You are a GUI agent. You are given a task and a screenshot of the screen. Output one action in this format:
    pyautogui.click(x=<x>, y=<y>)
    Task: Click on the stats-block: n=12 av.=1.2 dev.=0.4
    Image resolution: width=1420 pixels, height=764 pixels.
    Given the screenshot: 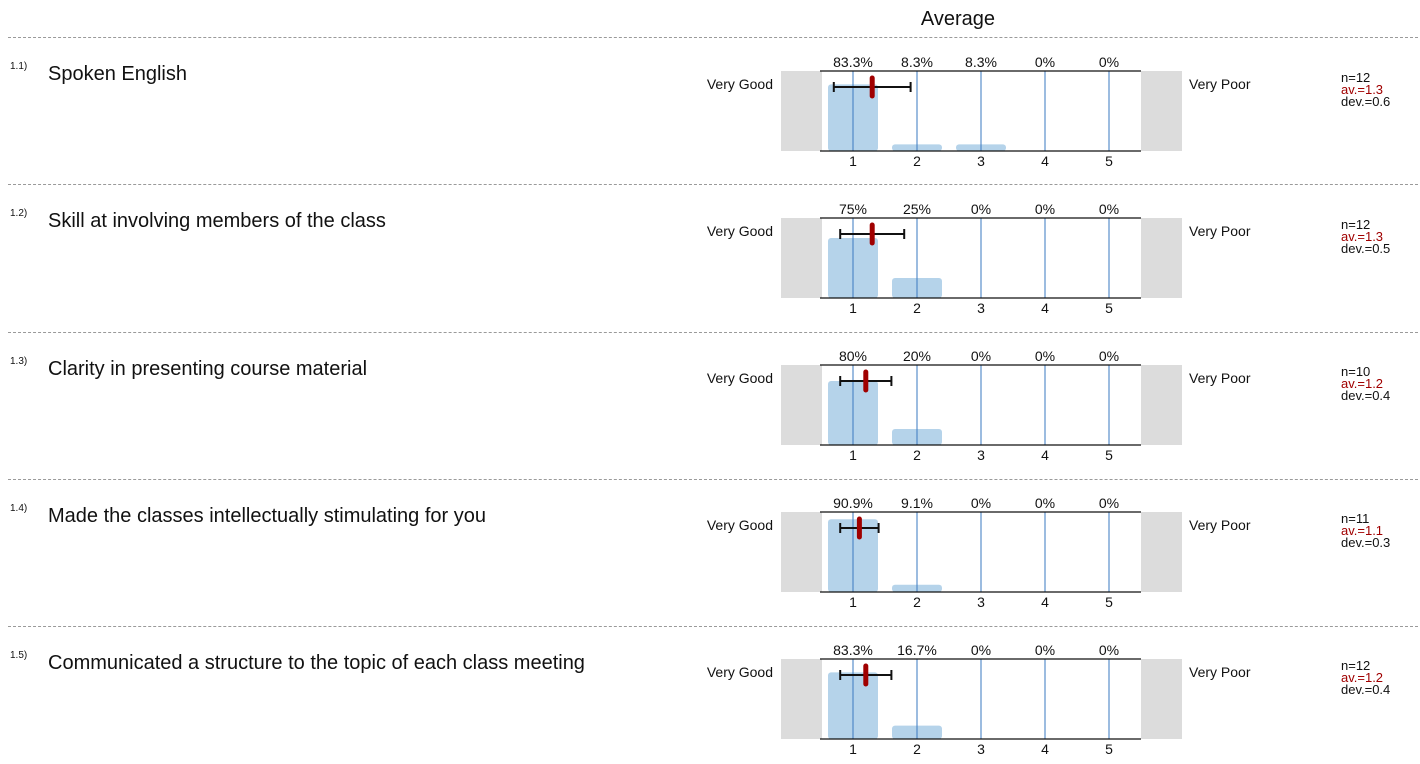 What is the action you would take?
    pyautogui.click(x=1366, y=677)
    